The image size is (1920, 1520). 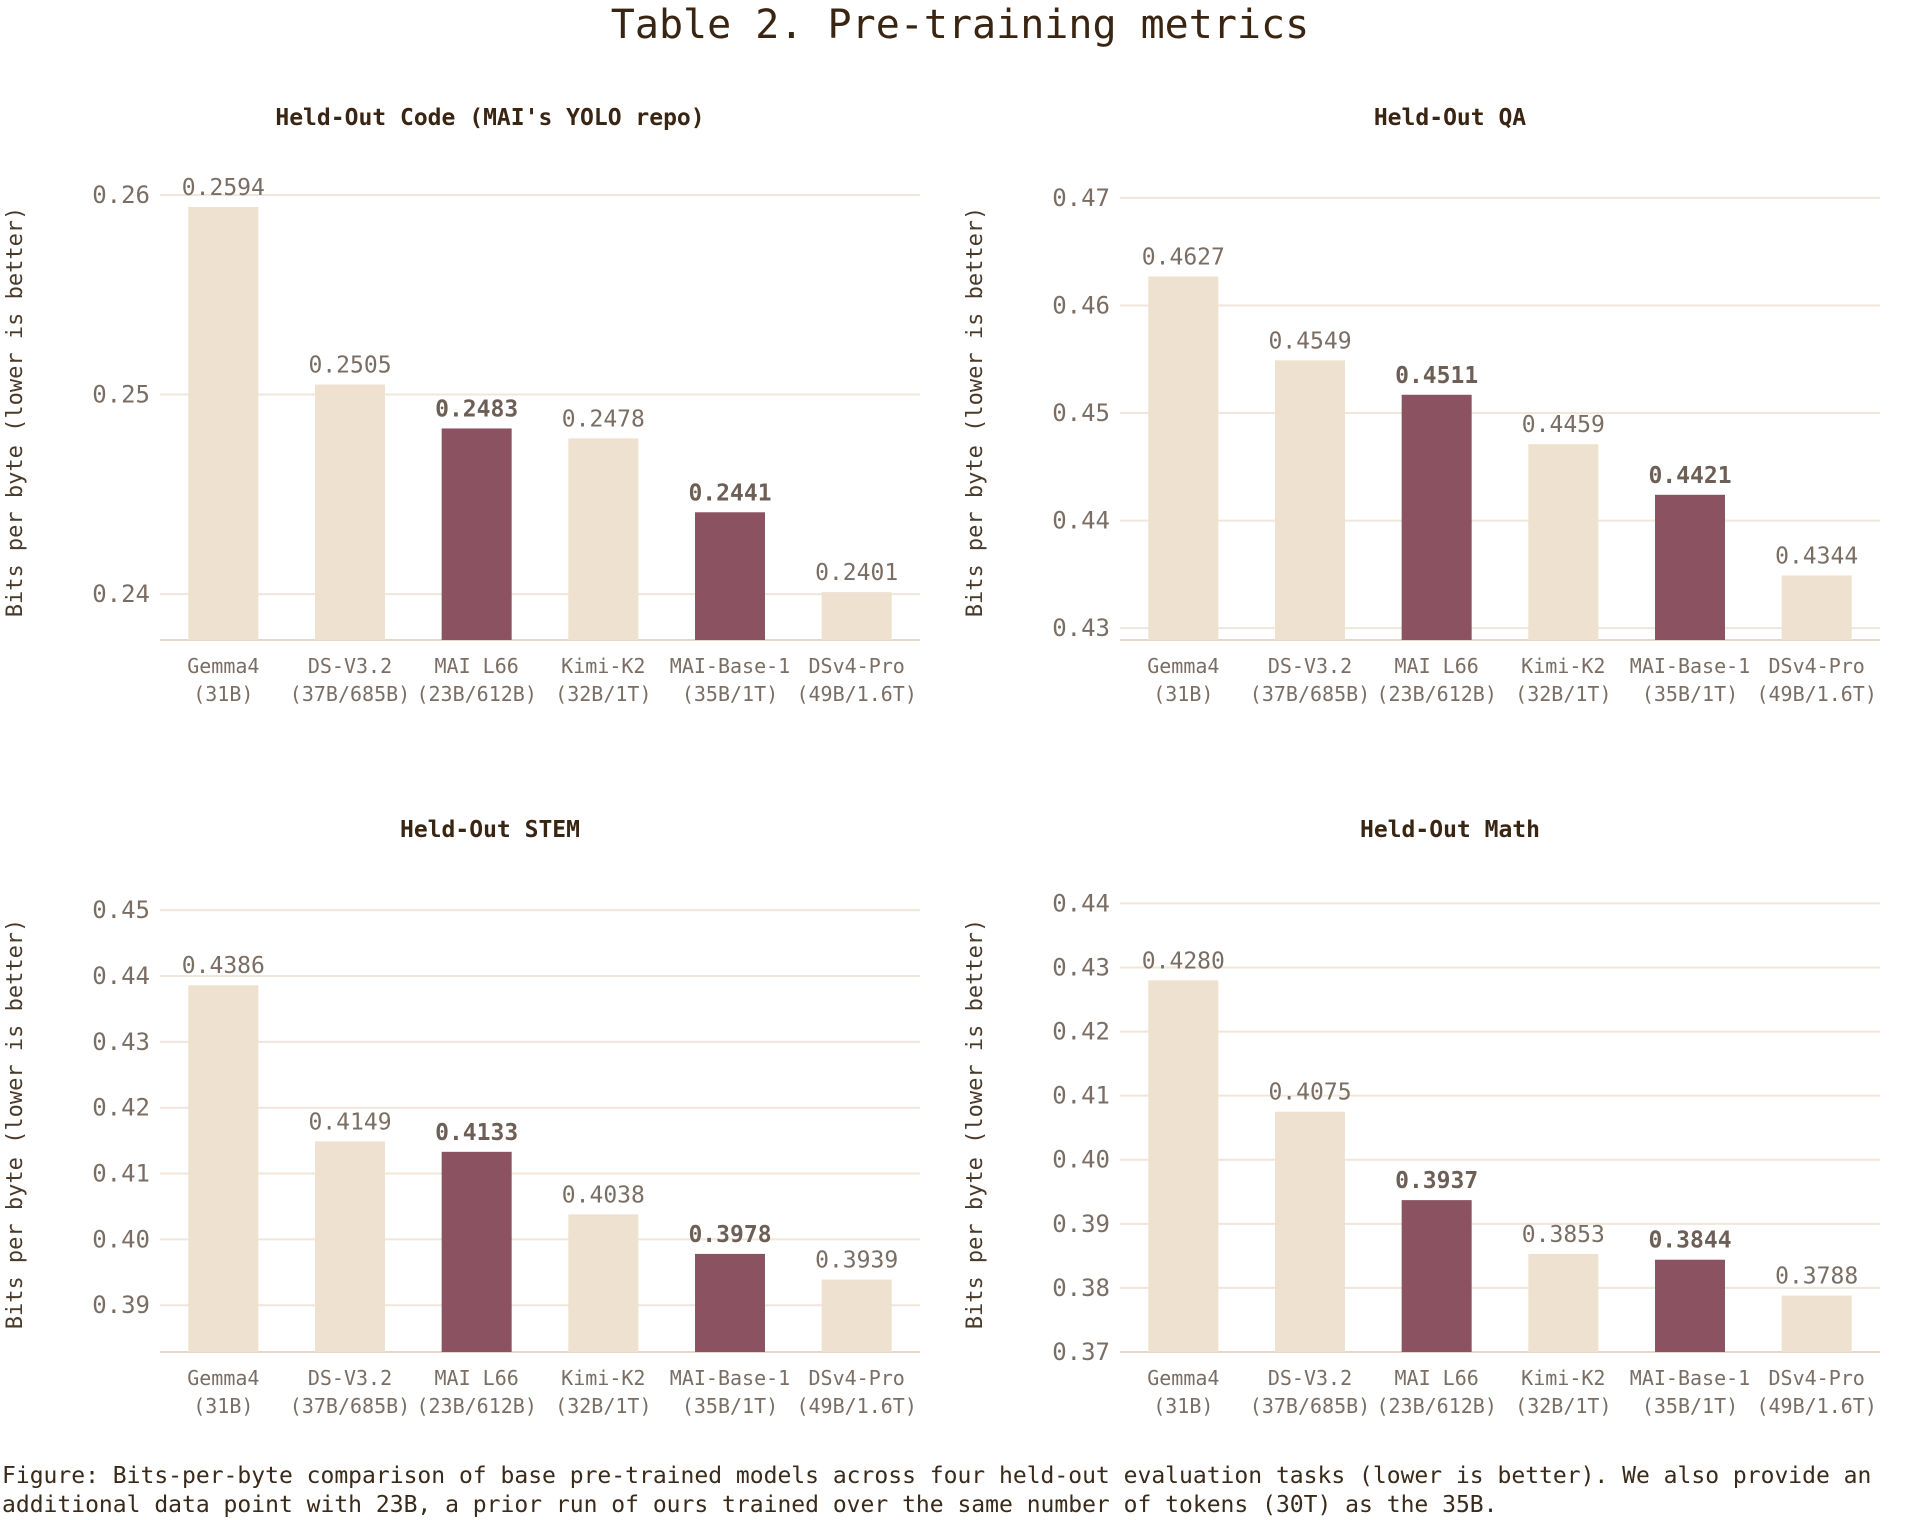 What do you see at coordinates (489, 118) in the screenshot?
I see `chart-title-code: Held-Out Code (MAI's YOLO repo)` at bounding box center [489, 118].